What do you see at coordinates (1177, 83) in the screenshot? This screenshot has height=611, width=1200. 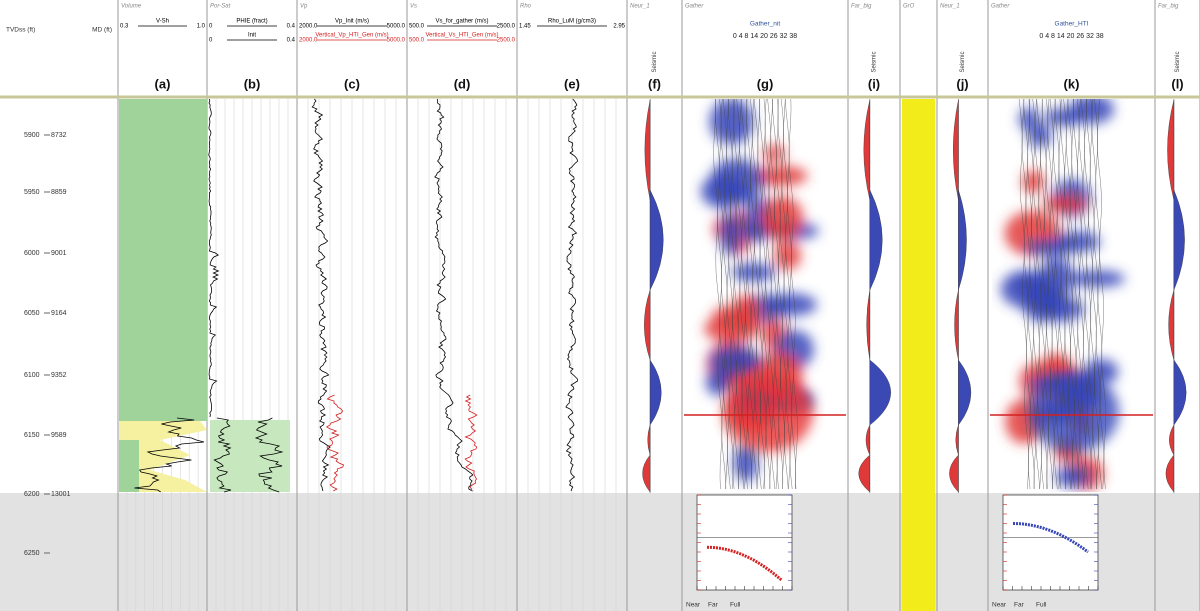 I see `track-label: (l)` at bounding box center [1177, 83].